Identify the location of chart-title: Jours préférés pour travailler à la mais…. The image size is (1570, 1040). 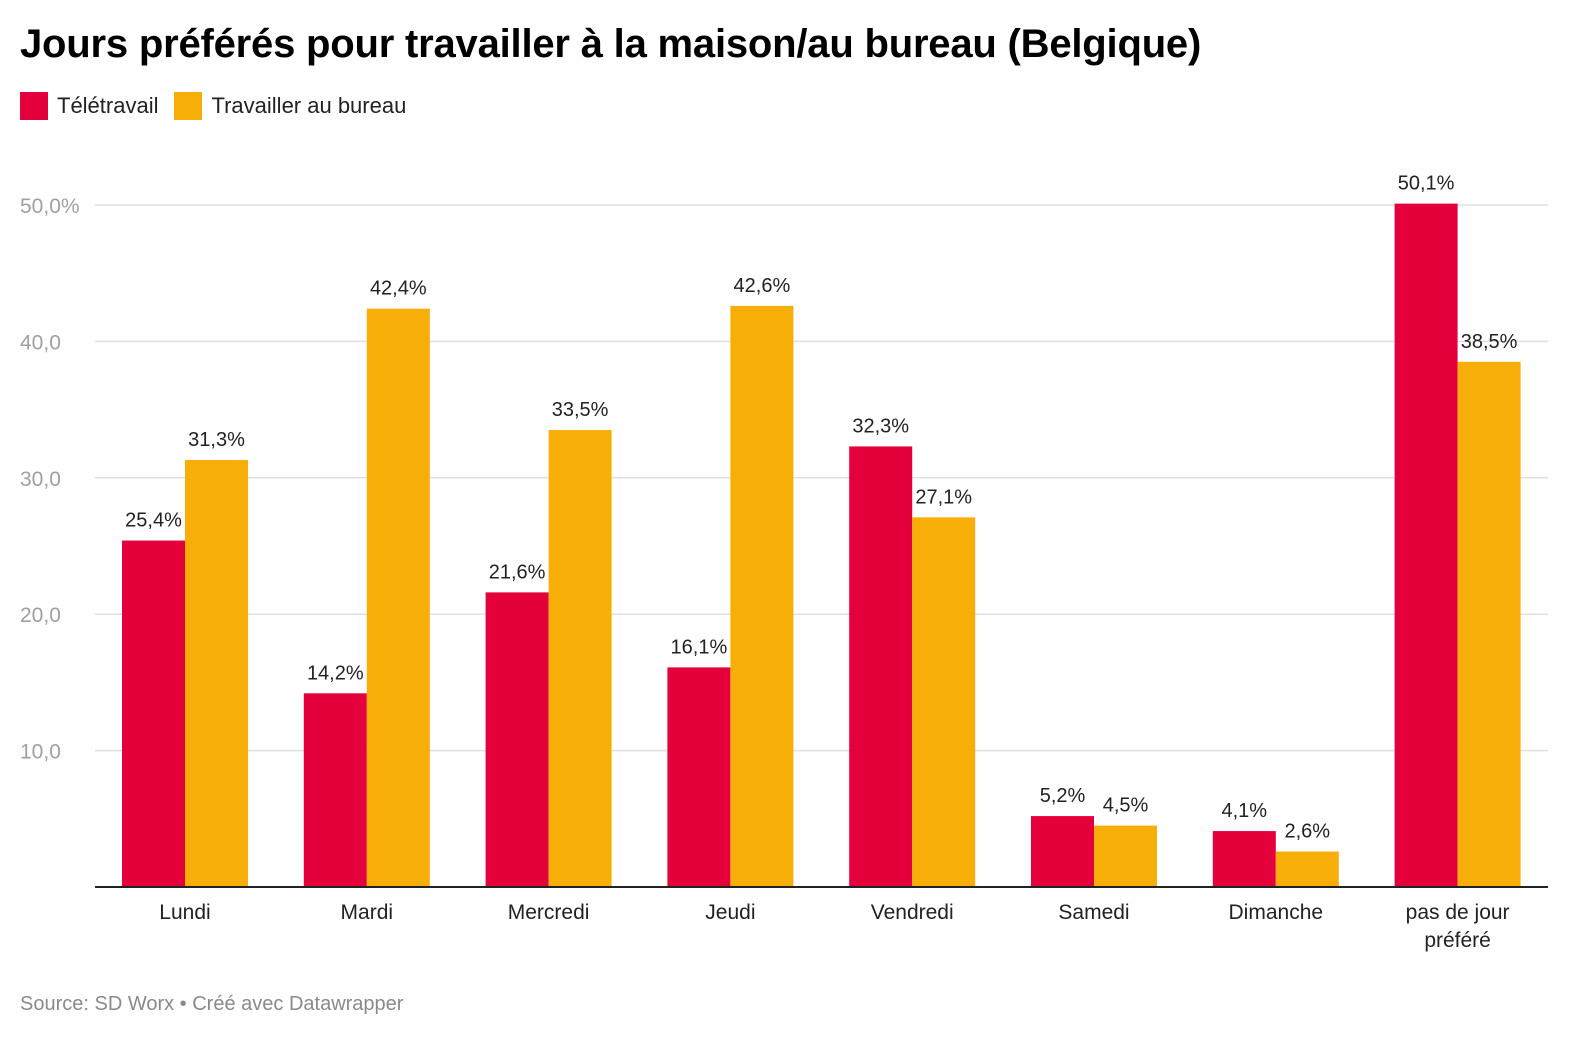
(611, 44).